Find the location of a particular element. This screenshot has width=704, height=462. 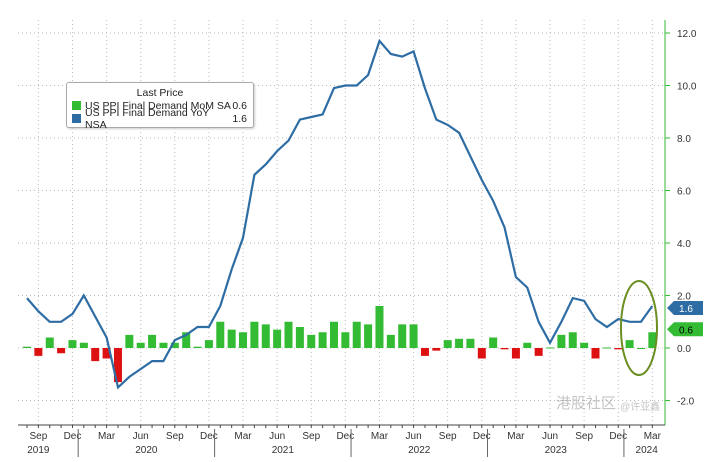

year-label: 2024 is located at coordinates (647, 450).